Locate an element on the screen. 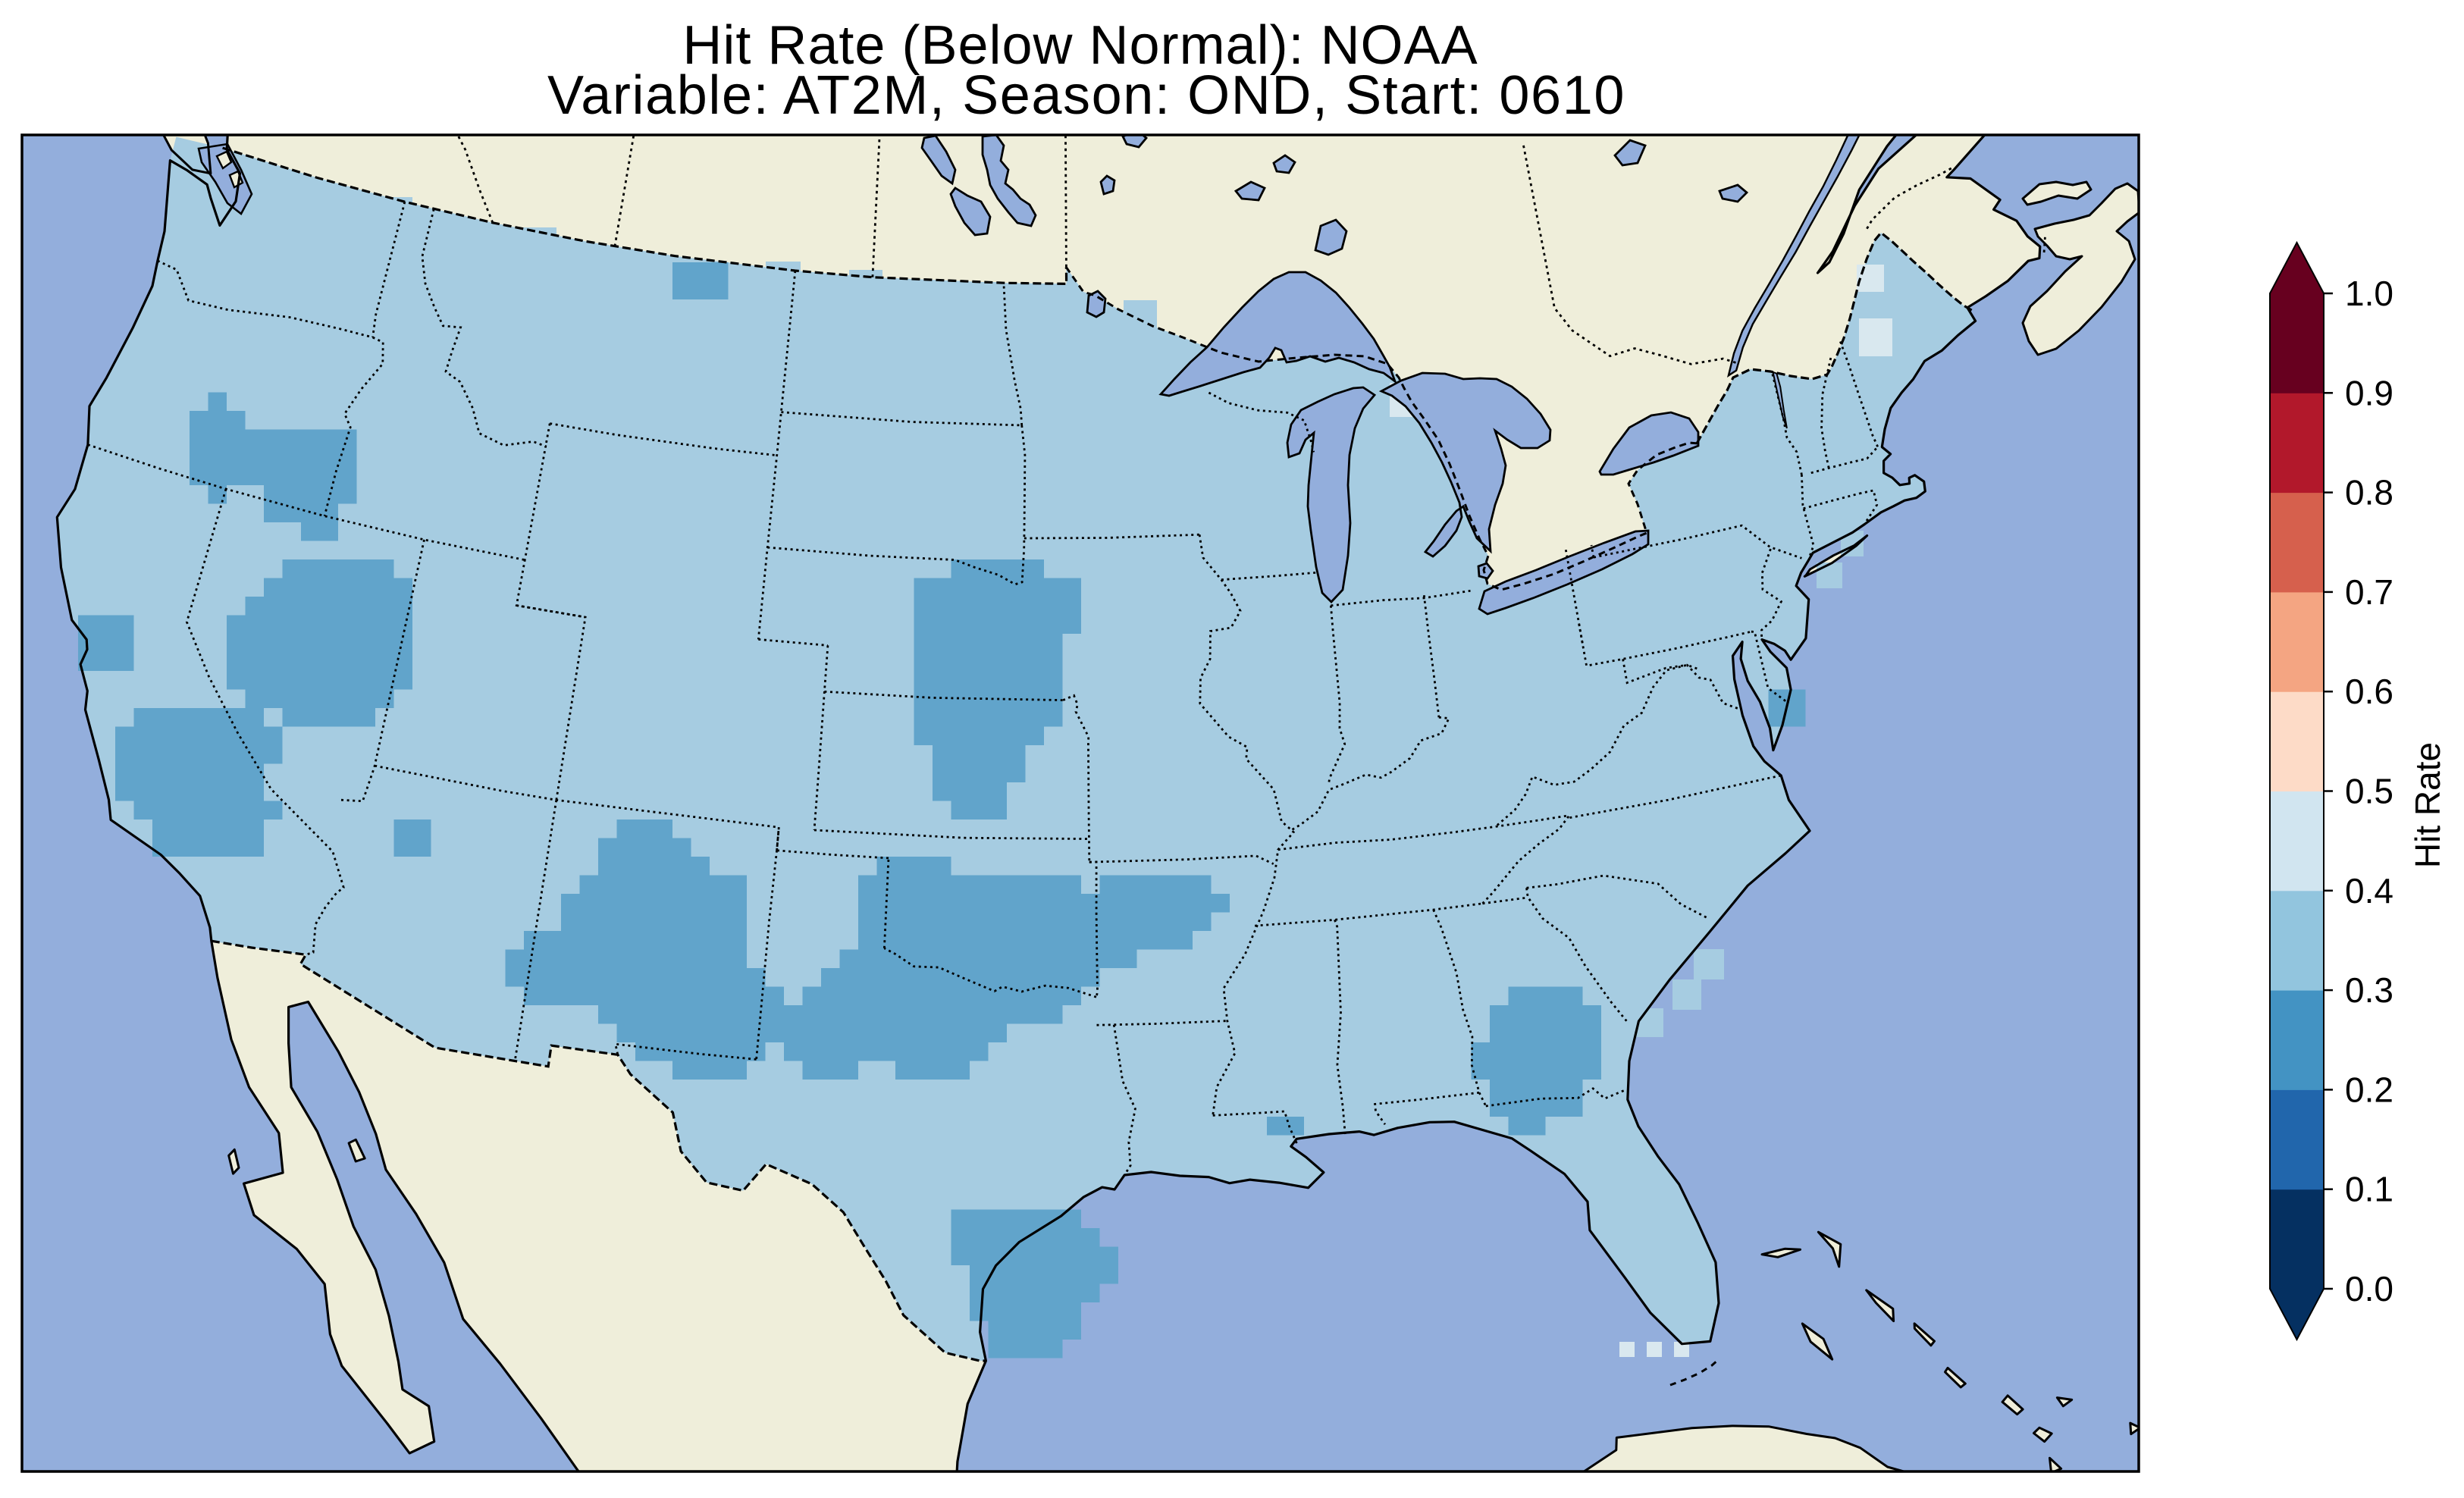  svg-text: 1.0 is located at coordinates (2369, 293).